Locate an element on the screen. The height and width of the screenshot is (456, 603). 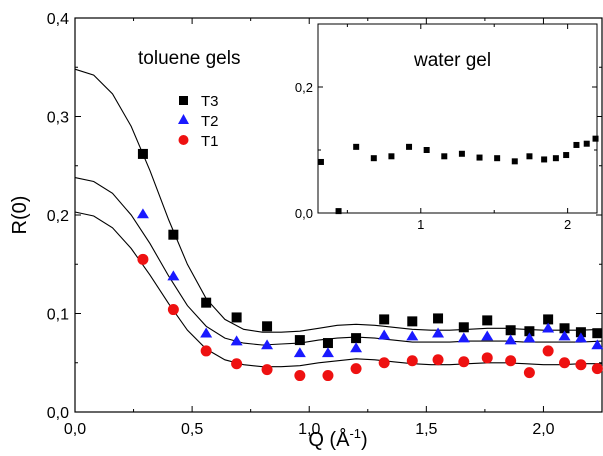
inset-y-tick-label: 0,0 is located at coordinates (304, 213).